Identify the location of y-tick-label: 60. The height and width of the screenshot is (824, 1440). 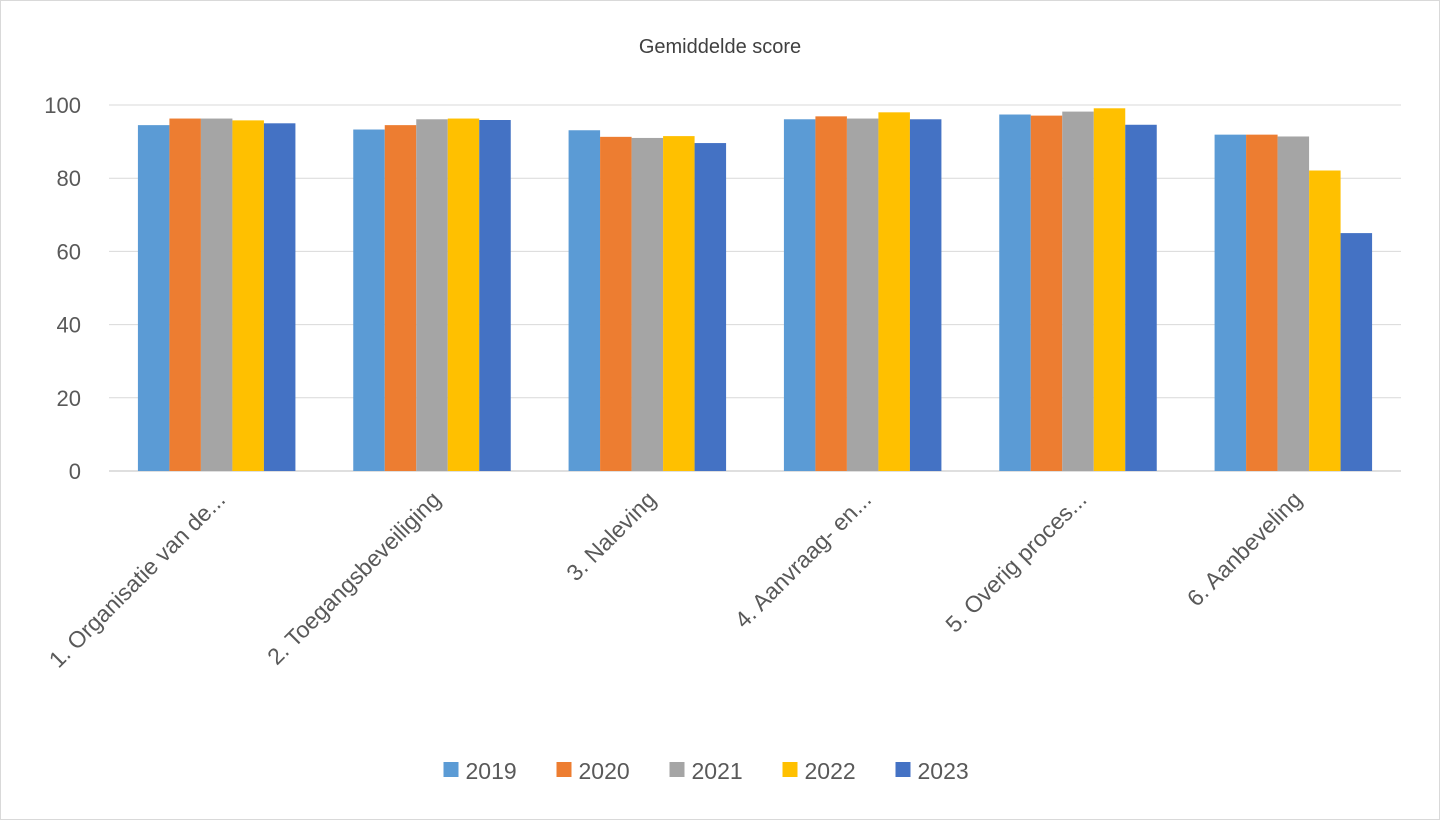
(69, 251).